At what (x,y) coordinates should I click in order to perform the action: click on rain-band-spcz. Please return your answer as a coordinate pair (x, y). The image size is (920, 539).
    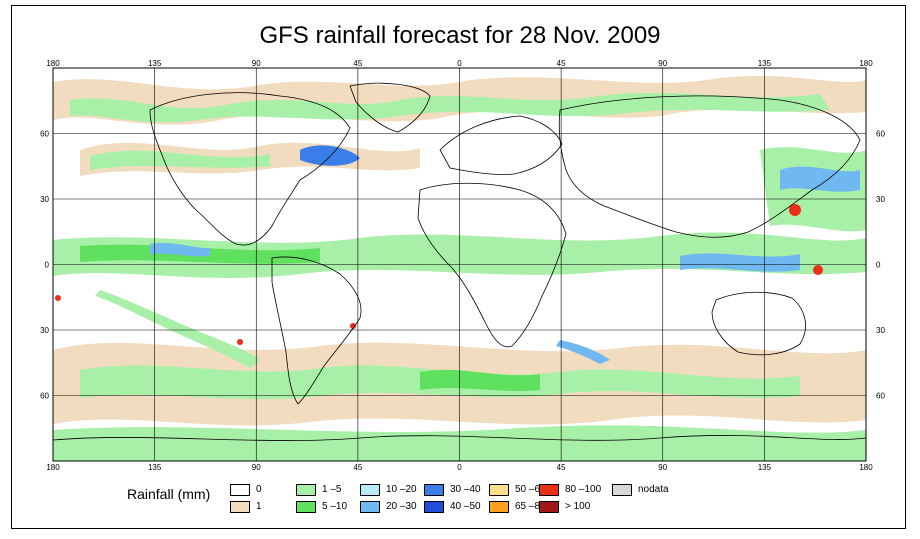
    Looking at the image, I should click on (177, 329).